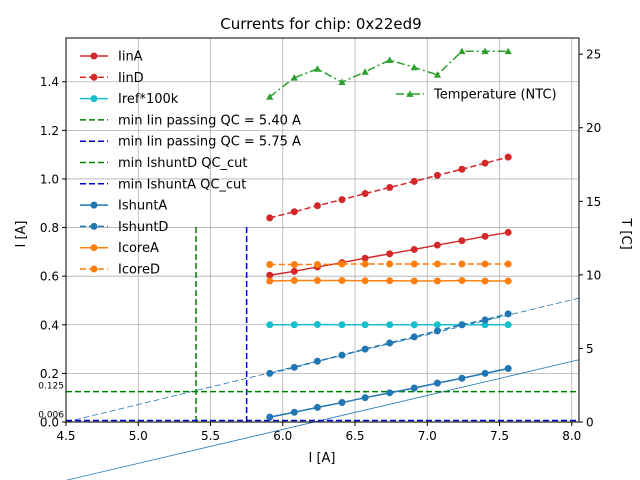 Image resolution: width=640 pixels, height=480 pixels. I want to click on y2-tick-label: 15, so click(593, 202).